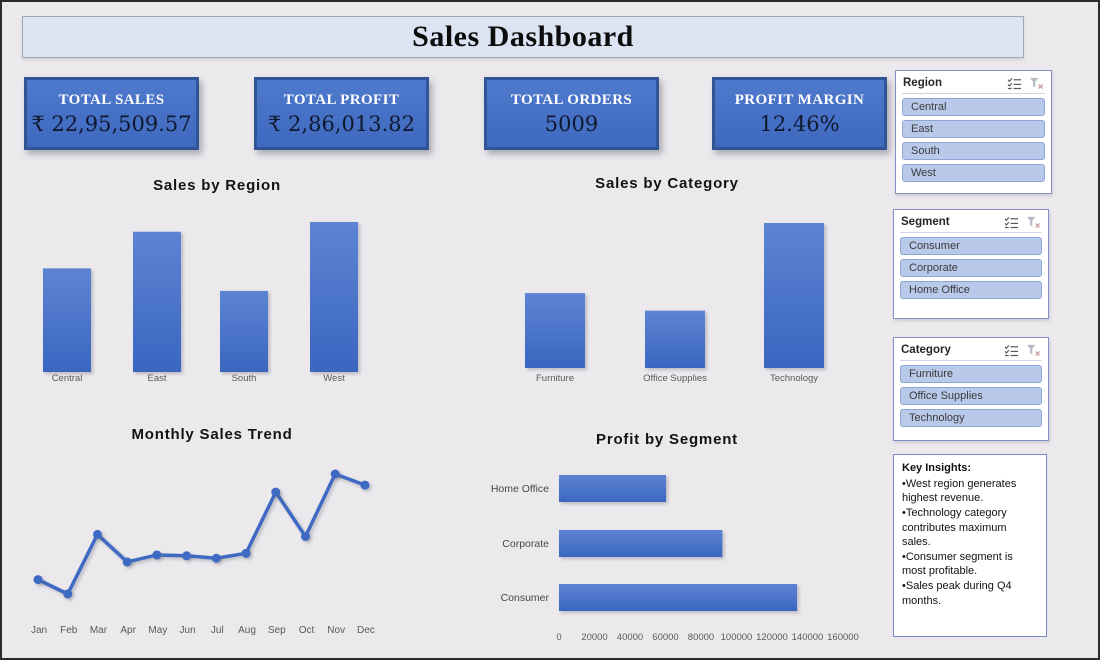  What do you see at coordinates (97, 534) in the screenshot?
I see `marker-mar` at bounding box center [97, 534].